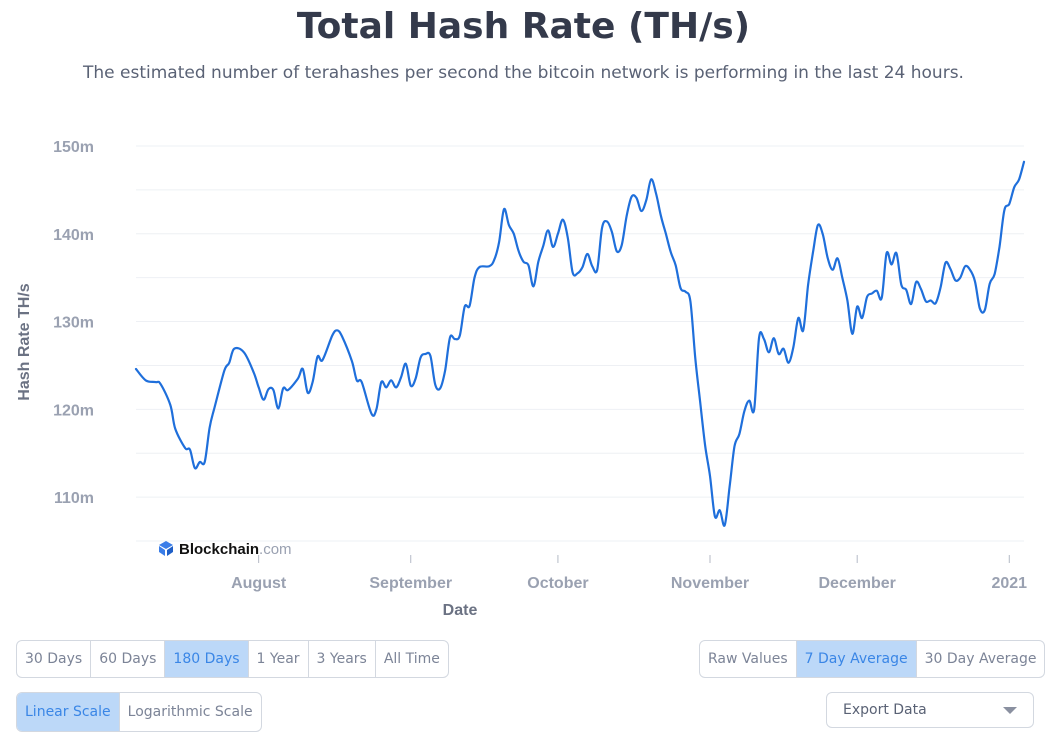  Describe the element at coordinates (342, 659) in the screenshot. I see `period-button-3-years: 3 Years` at that location.